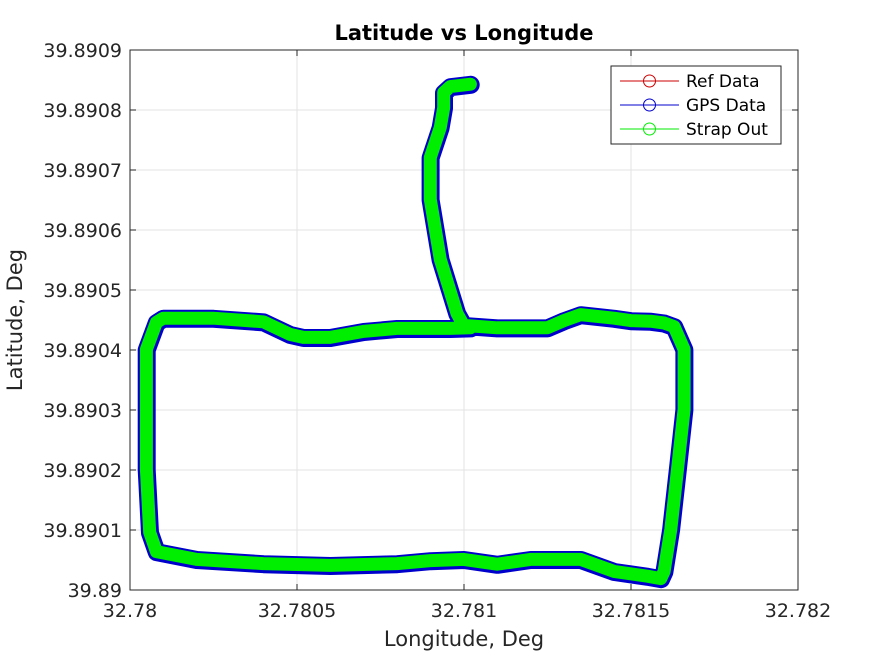  I want to click on legend-label-strap-out: Strap Out, so click(727, 130).